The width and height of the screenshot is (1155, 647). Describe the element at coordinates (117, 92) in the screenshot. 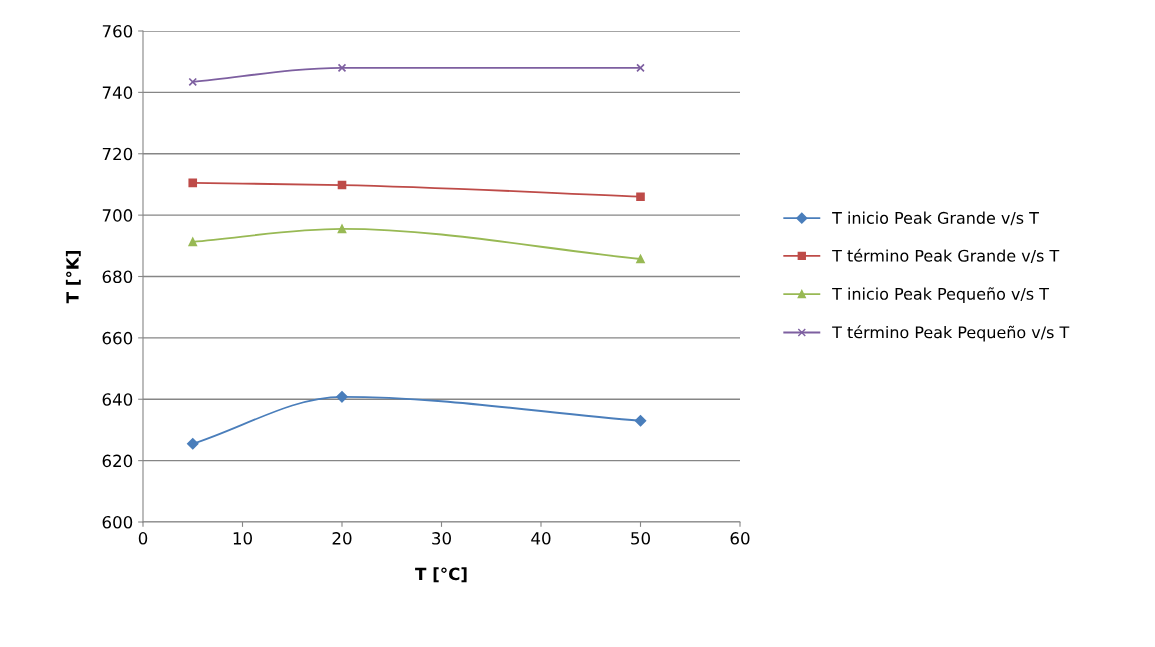

I see `y-tick-label: 740` at that location.